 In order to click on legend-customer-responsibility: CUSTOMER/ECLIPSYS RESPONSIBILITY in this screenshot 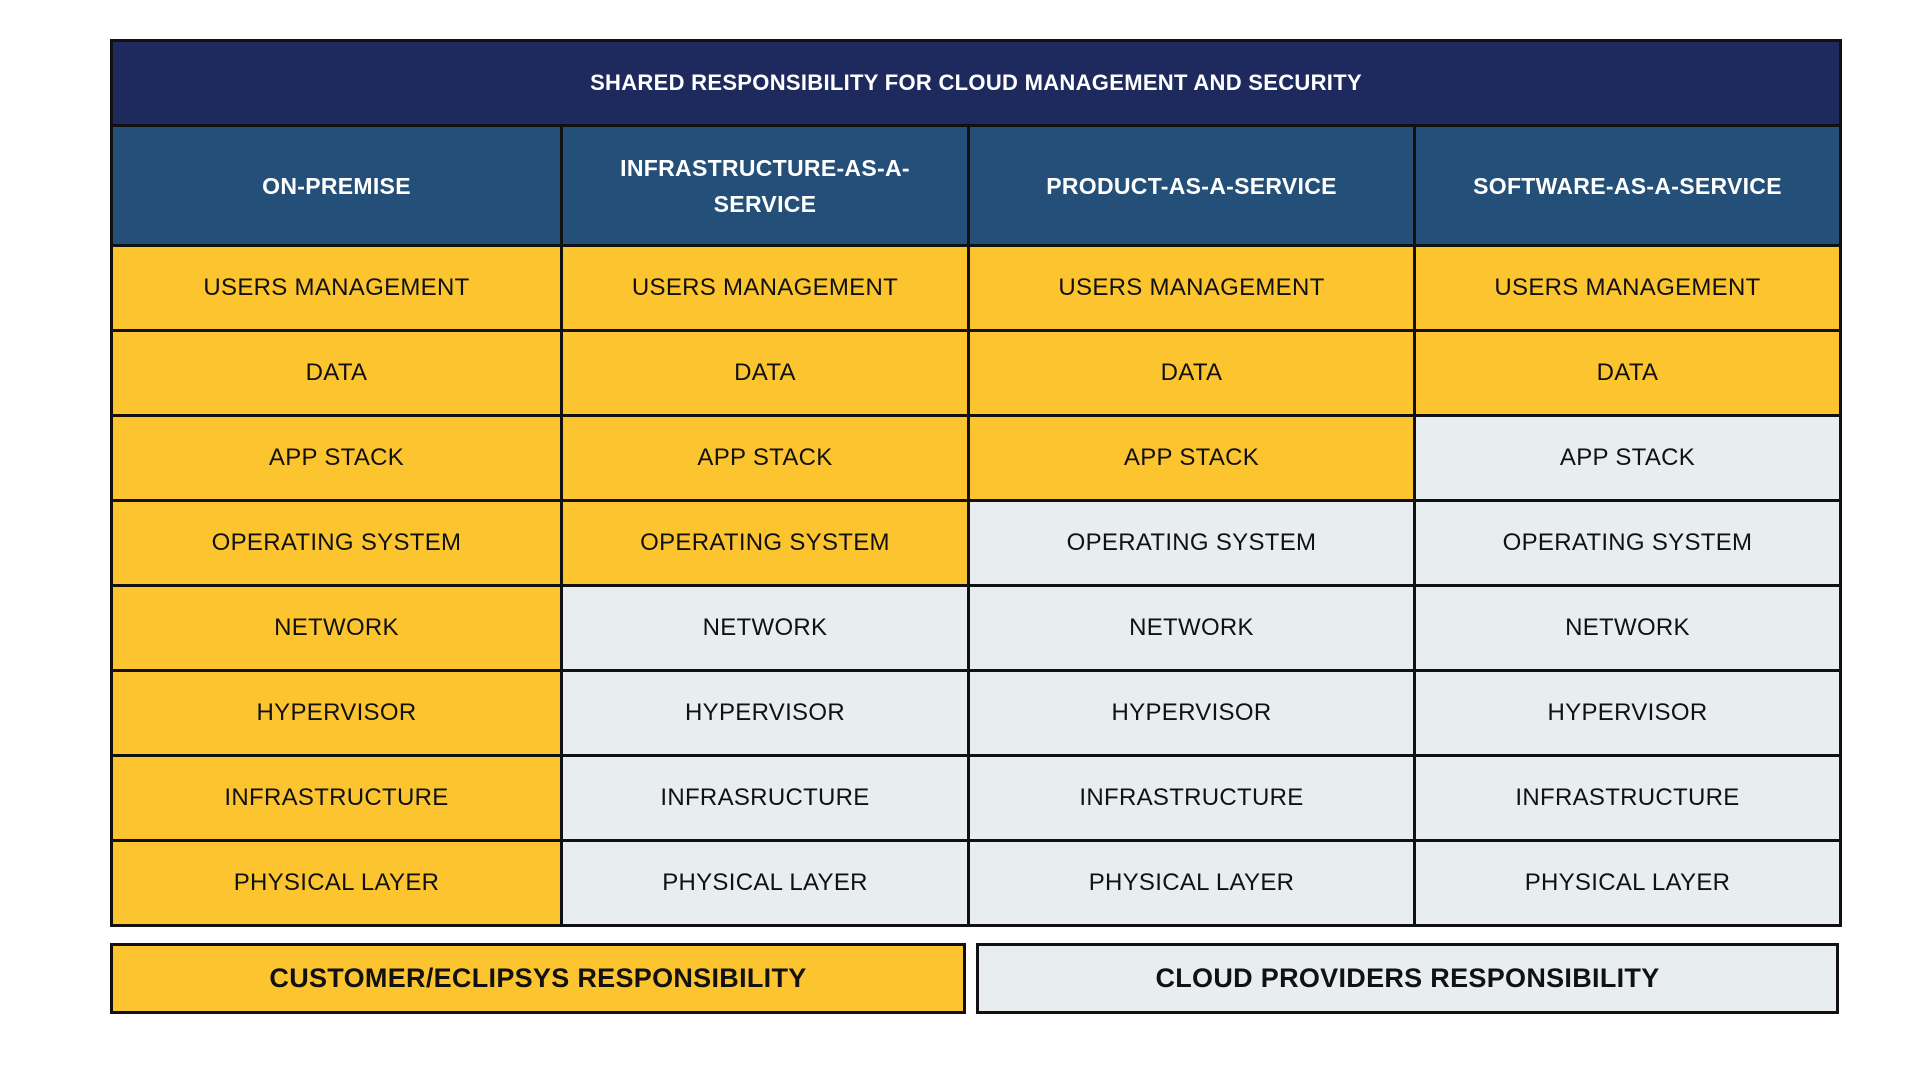, I will do `click(538, 978)`.